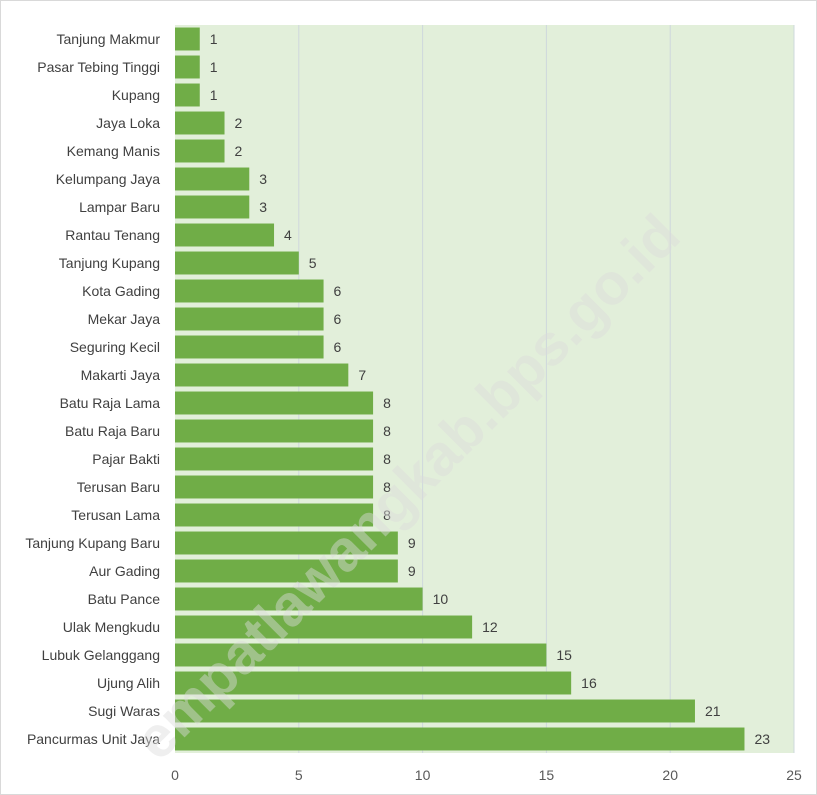 This screenshot has width=817, height=795. I want to click on x-tick-label: 5, so click(299, 775).